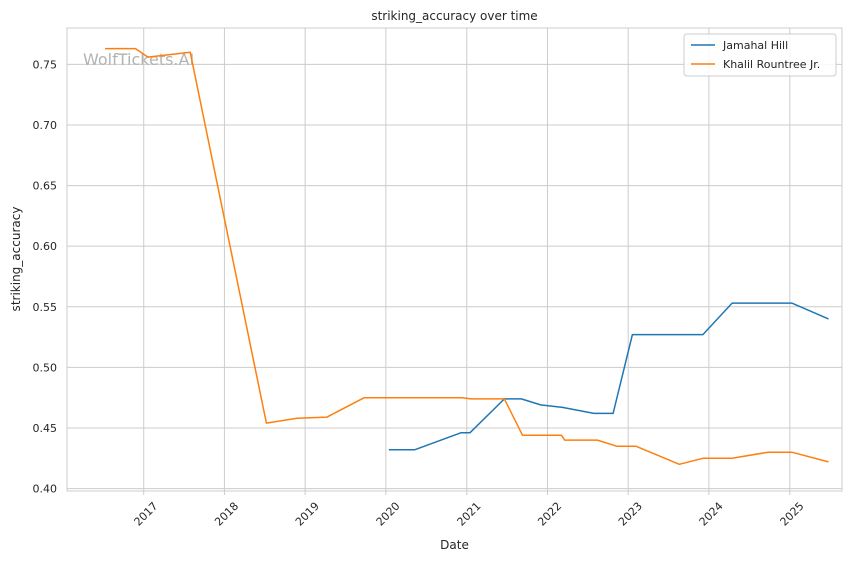 The image size is (852, 561). I want to click on x-axis-title: Date, so click(454, 545).